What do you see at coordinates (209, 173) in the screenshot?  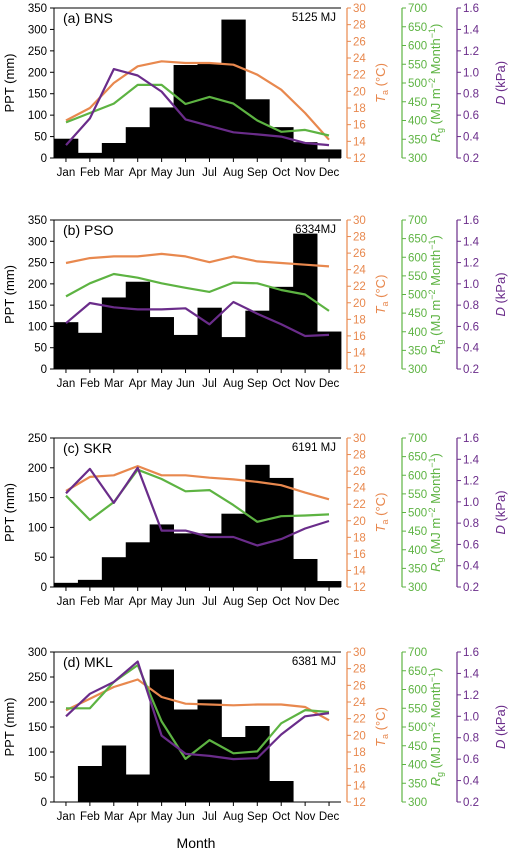 I see `x-tick-label: Jul` at bounding box center [209, 173].